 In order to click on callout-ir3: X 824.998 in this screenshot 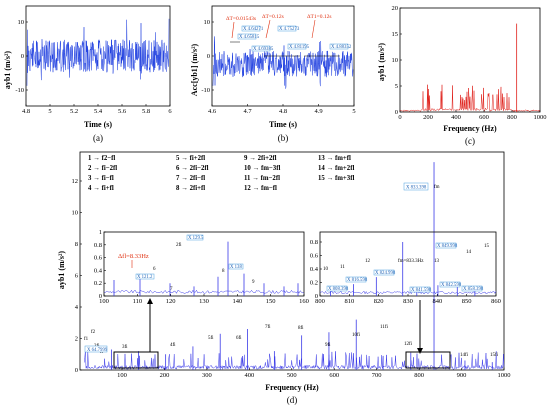, I will do `click(385, 273)`.